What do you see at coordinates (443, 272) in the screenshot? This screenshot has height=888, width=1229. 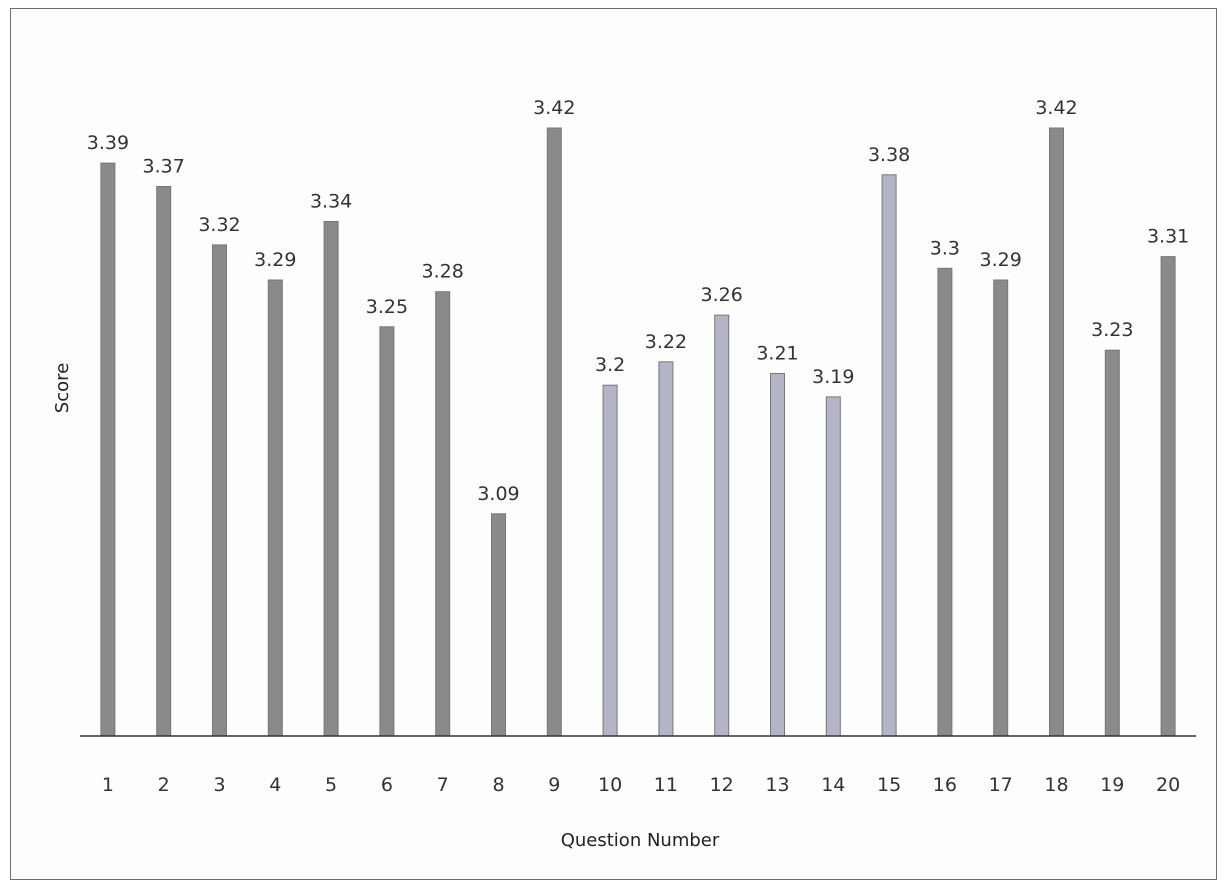 I see `value-label-question-7: 3.28` at bounding box center [443, 272].